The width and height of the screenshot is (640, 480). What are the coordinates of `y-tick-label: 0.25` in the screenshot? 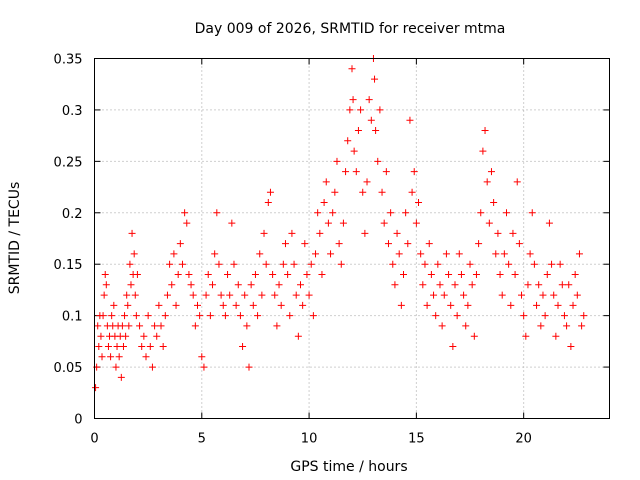 It's located at (68, 162).